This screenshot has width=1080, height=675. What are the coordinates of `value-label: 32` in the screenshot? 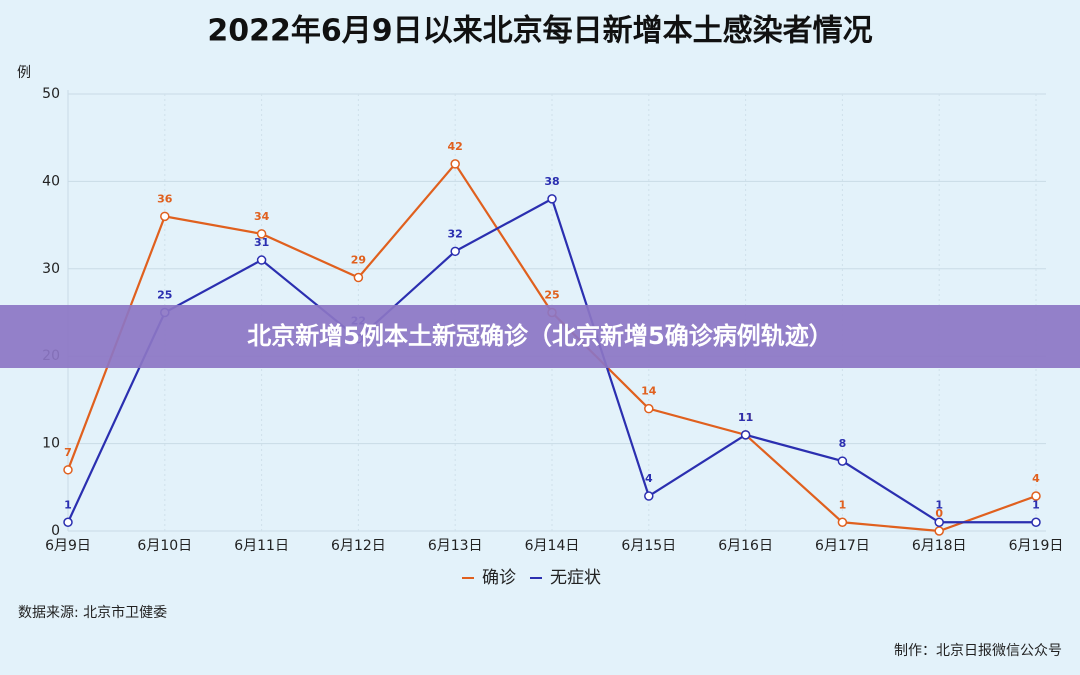 It's located at (455, 233).